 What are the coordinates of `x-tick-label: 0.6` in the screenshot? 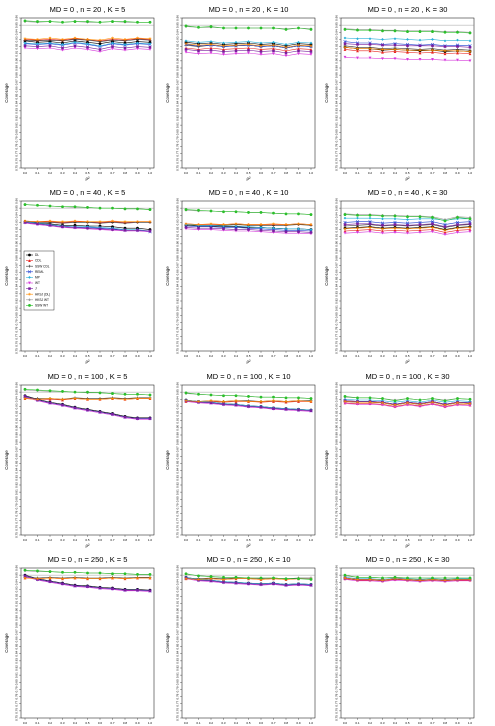 It's located at (100, 540).